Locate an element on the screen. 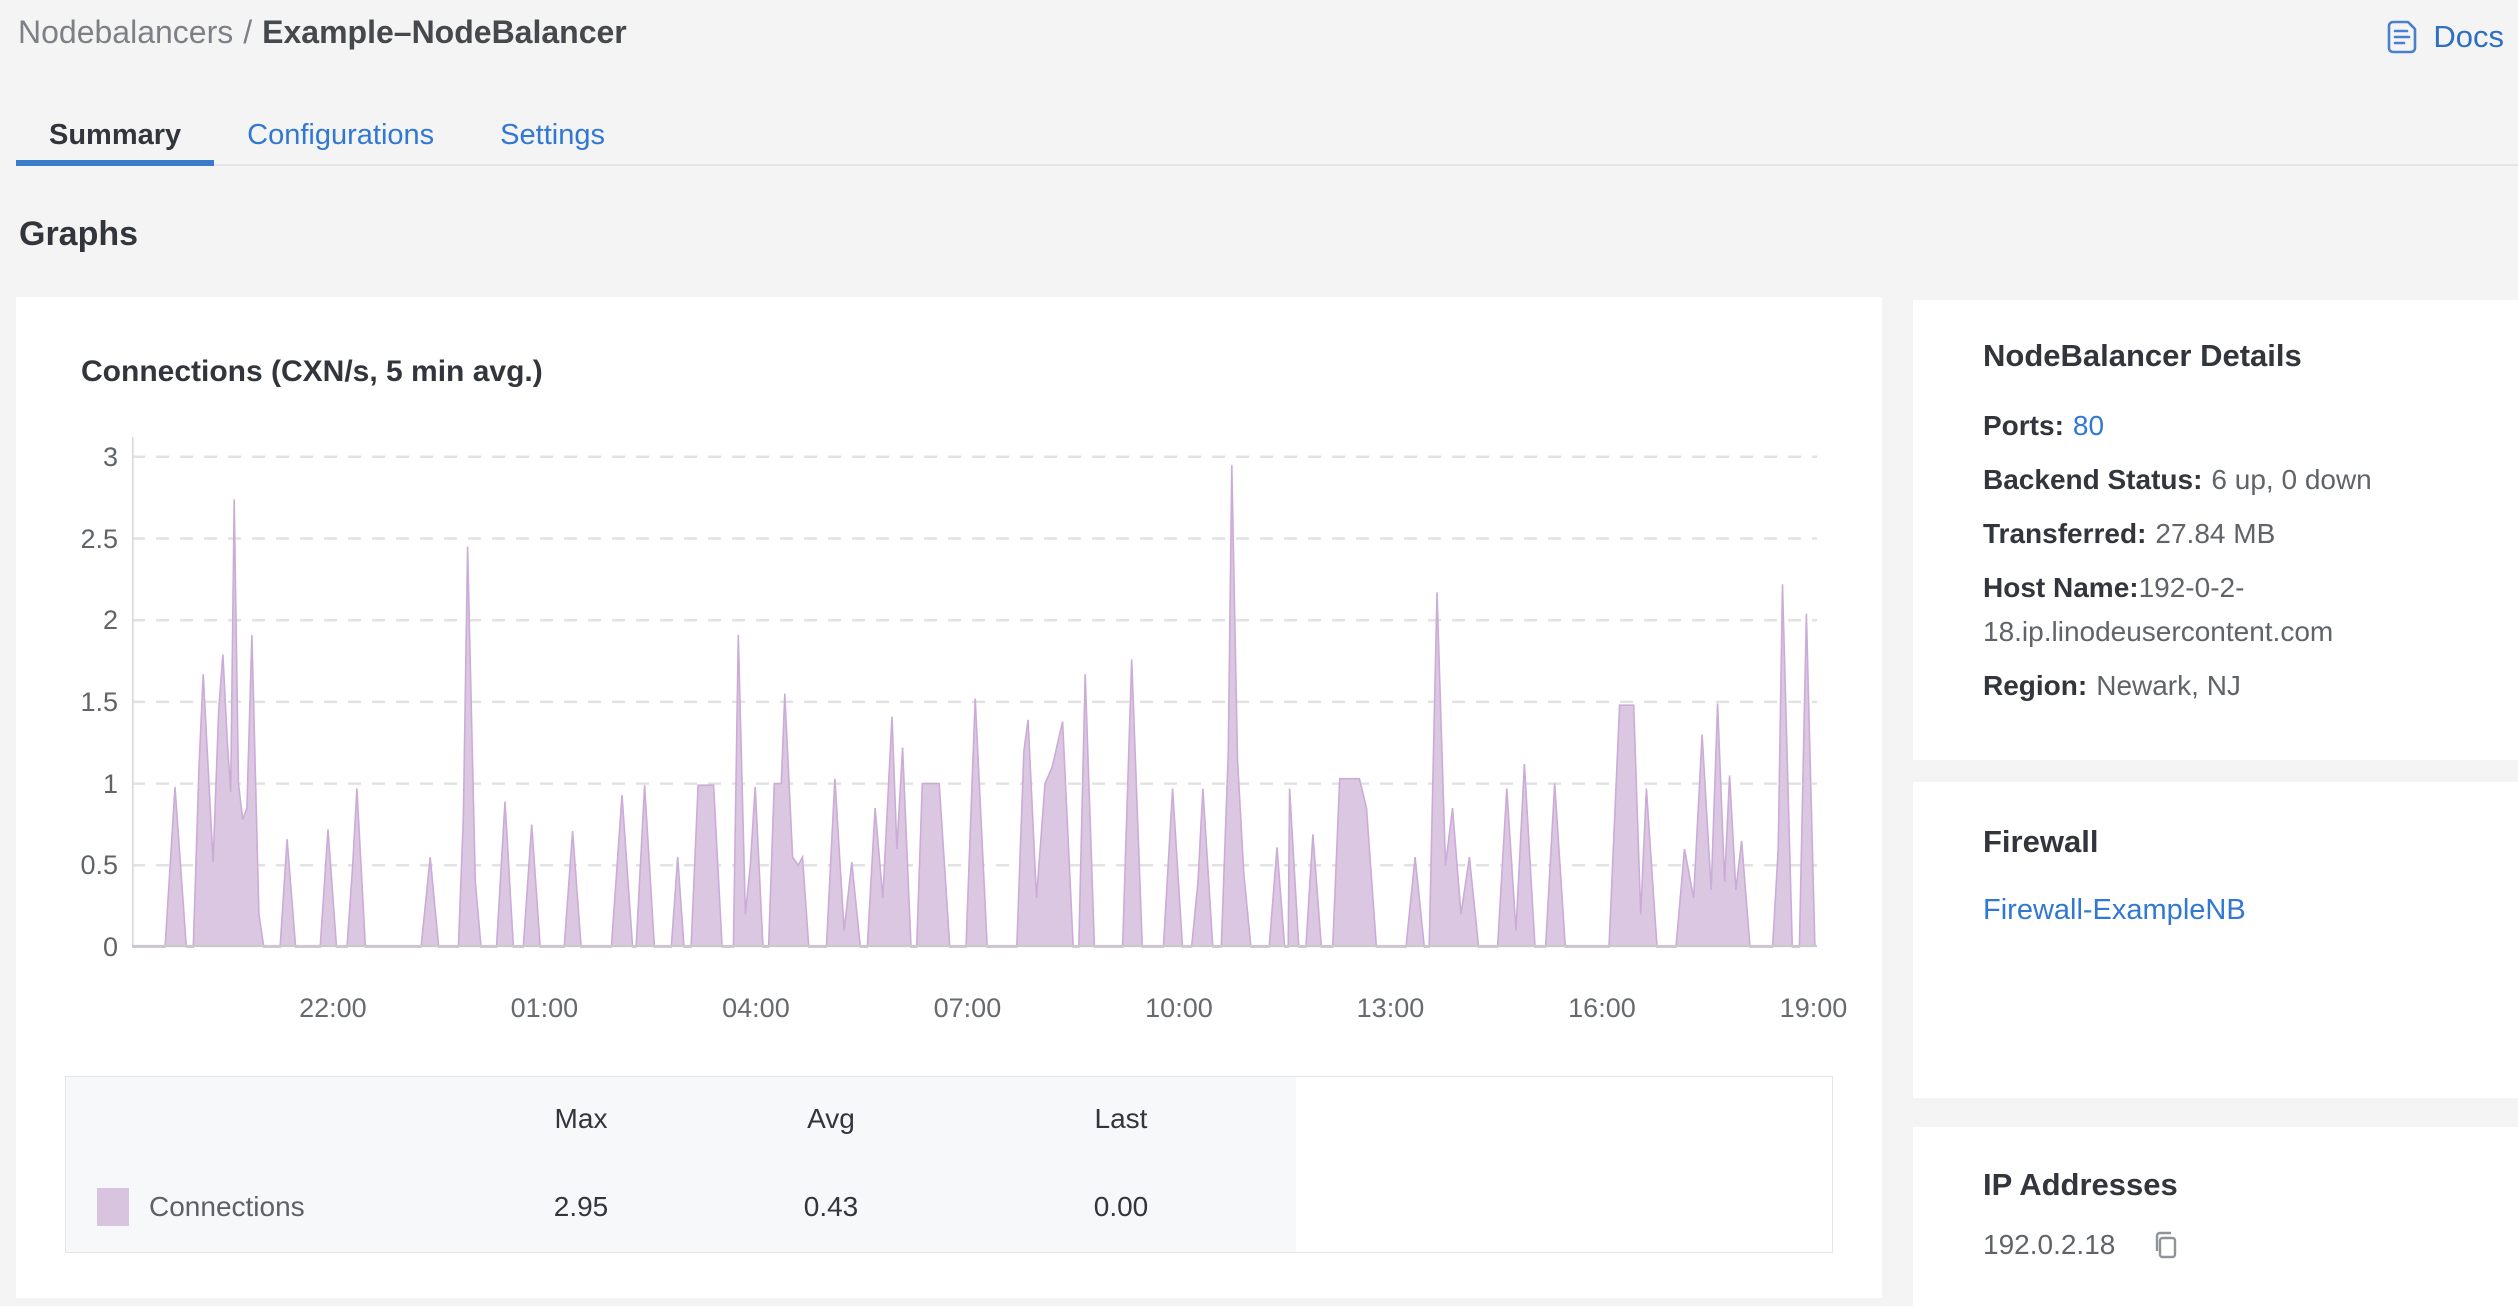  region-row: Region: Newark, NJ is located at coordinates (2220, 686).